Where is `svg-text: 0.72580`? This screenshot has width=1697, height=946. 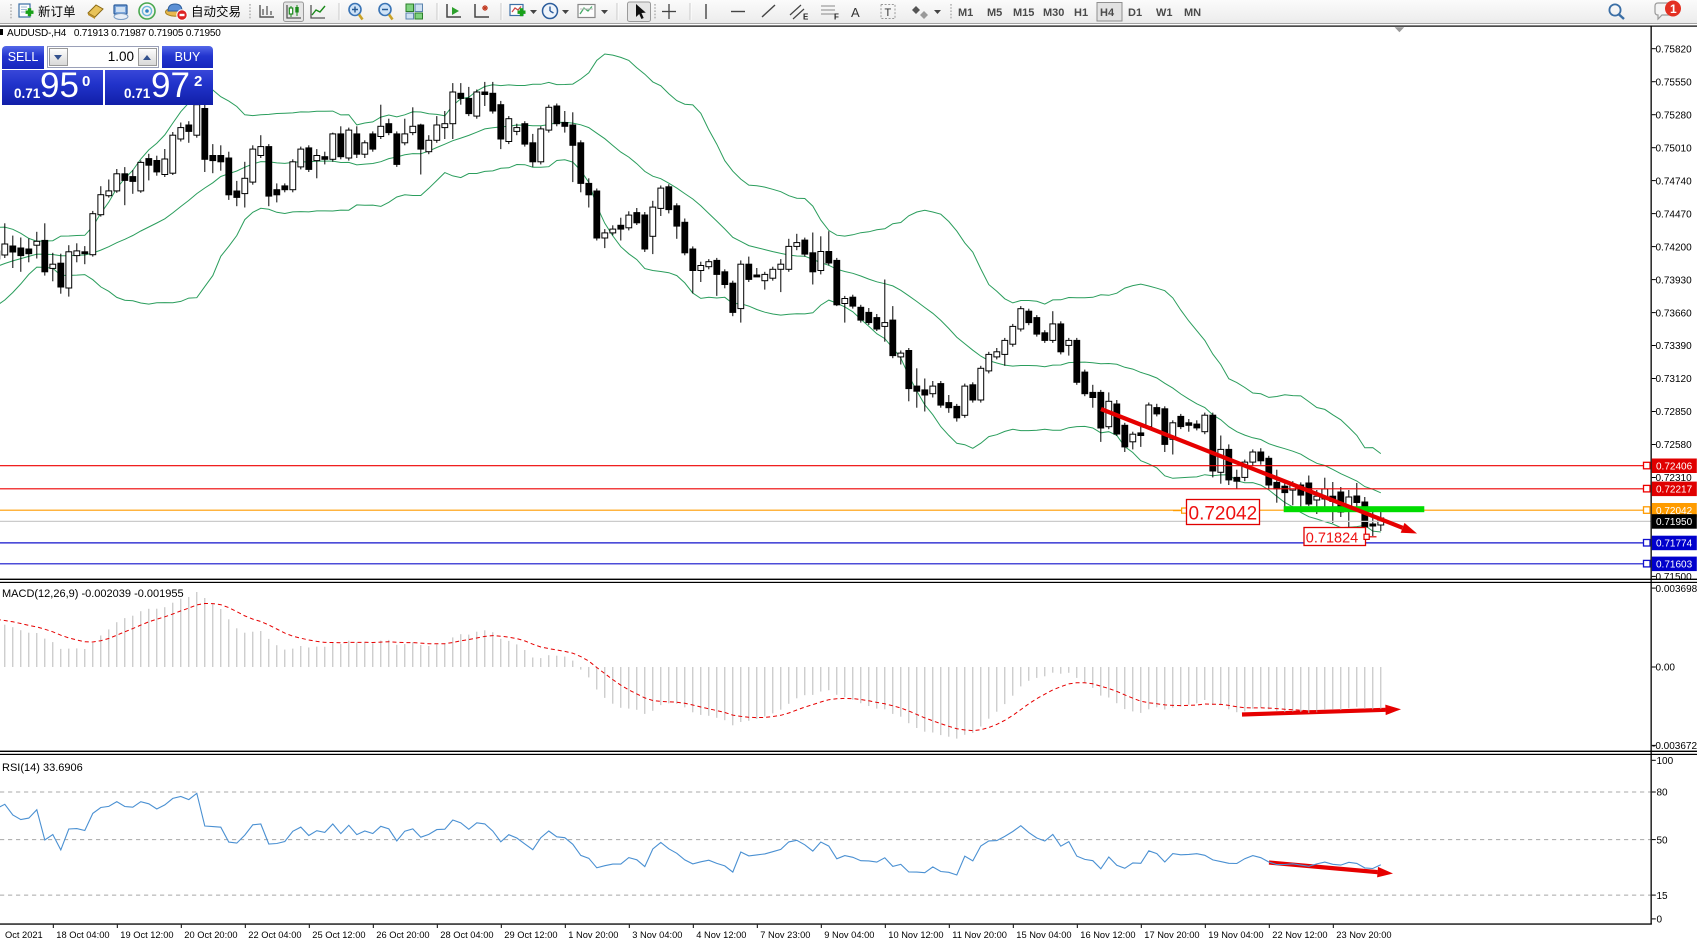 svg-text: 0.72580 is located at coordinates (1674, 445).